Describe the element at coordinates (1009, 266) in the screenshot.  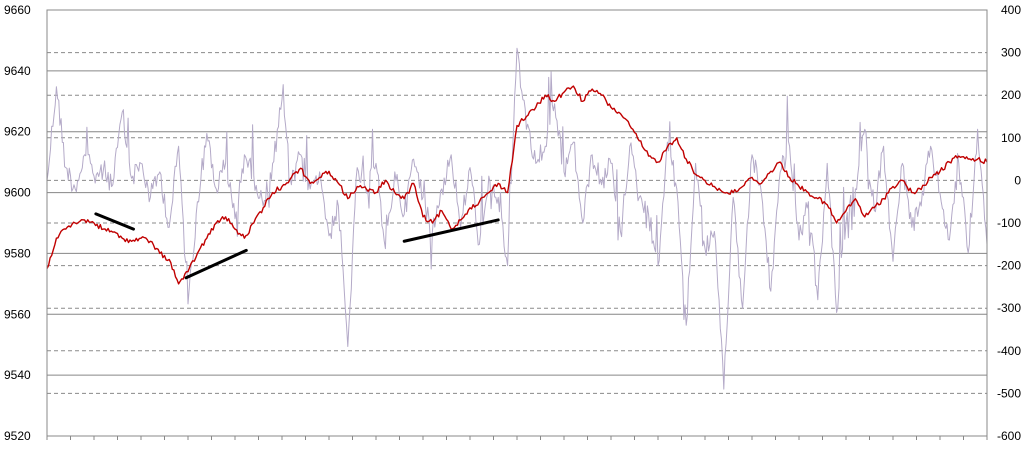
I see `right-tick-label: -200` at that location.